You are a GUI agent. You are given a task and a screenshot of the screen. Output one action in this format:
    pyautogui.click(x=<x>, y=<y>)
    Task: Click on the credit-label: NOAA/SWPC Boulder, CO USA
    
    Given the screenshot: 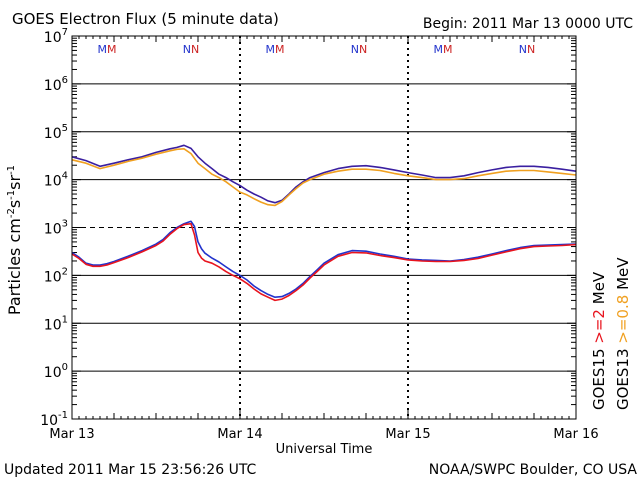 What is the action you would take?
    pyautogui.click(x=533, y=470)
    